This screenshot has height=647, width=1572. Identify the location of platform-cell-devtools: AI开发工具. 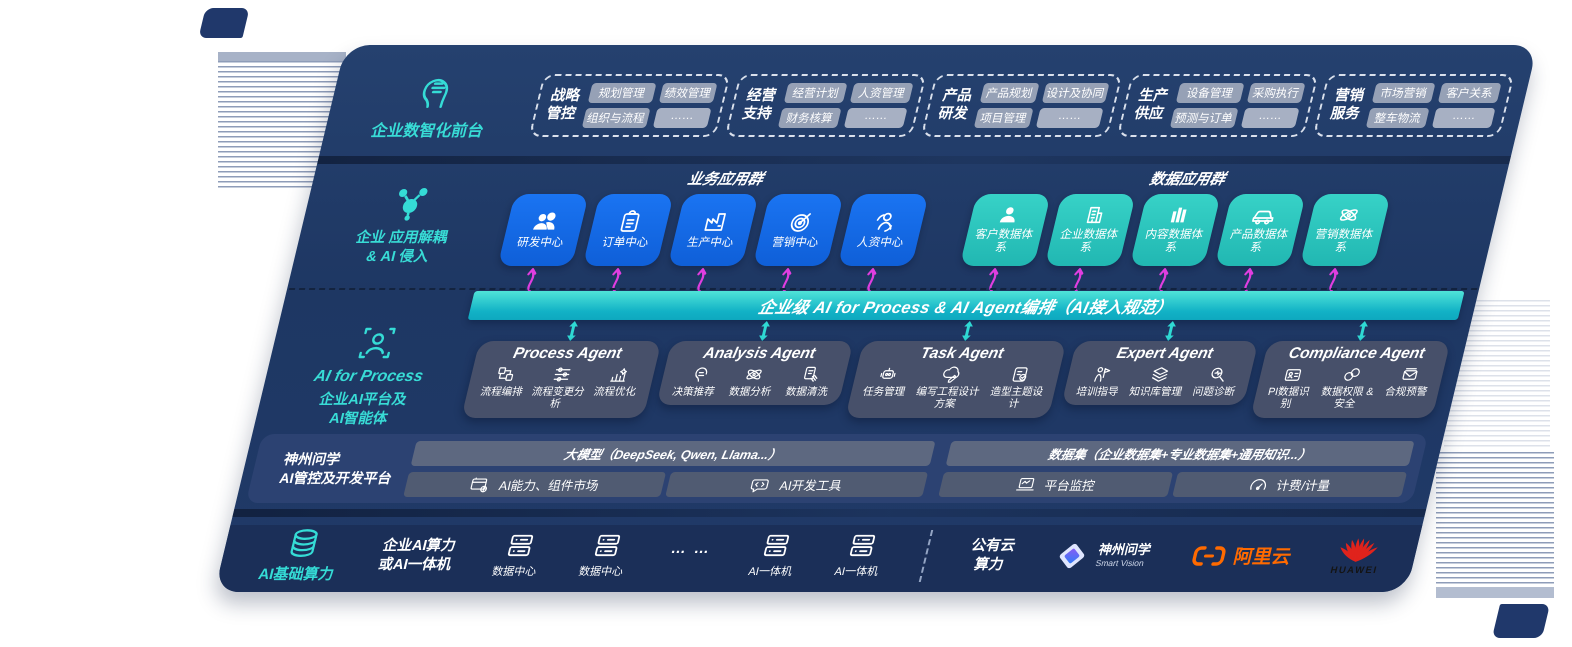
(797, 484).